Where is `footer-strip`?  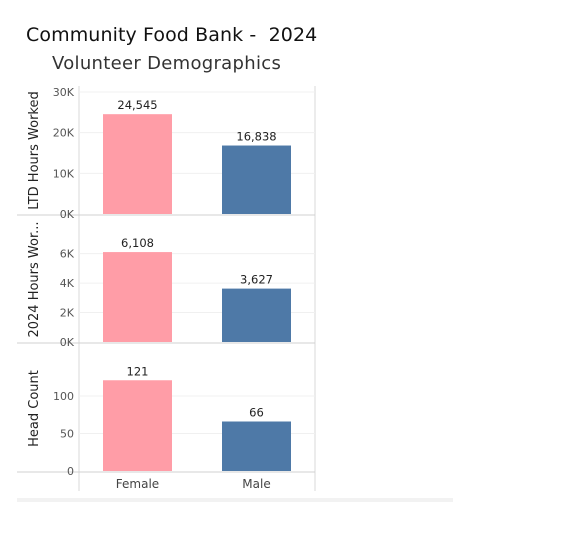
footer-strip is located at coordinates (235, 500).